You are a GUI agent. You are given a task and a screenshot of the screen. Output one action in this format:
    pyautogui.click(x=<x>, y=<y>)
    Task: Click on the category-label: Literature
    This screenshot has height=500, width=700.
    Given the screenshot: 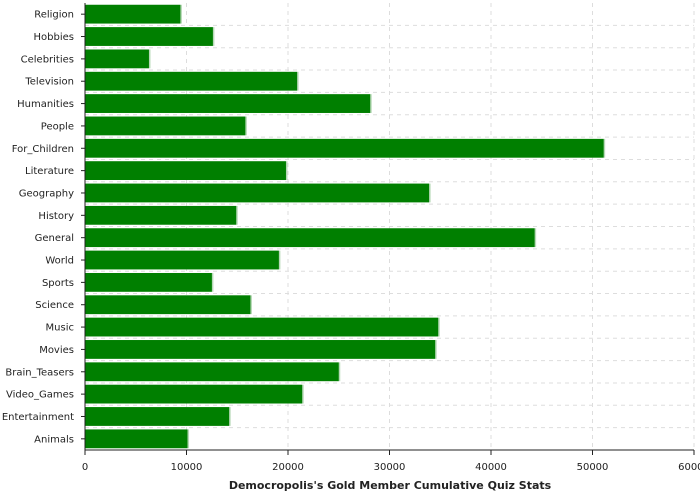 What is the action you would take?
    pyautogui.click(x=49, y=171)
    